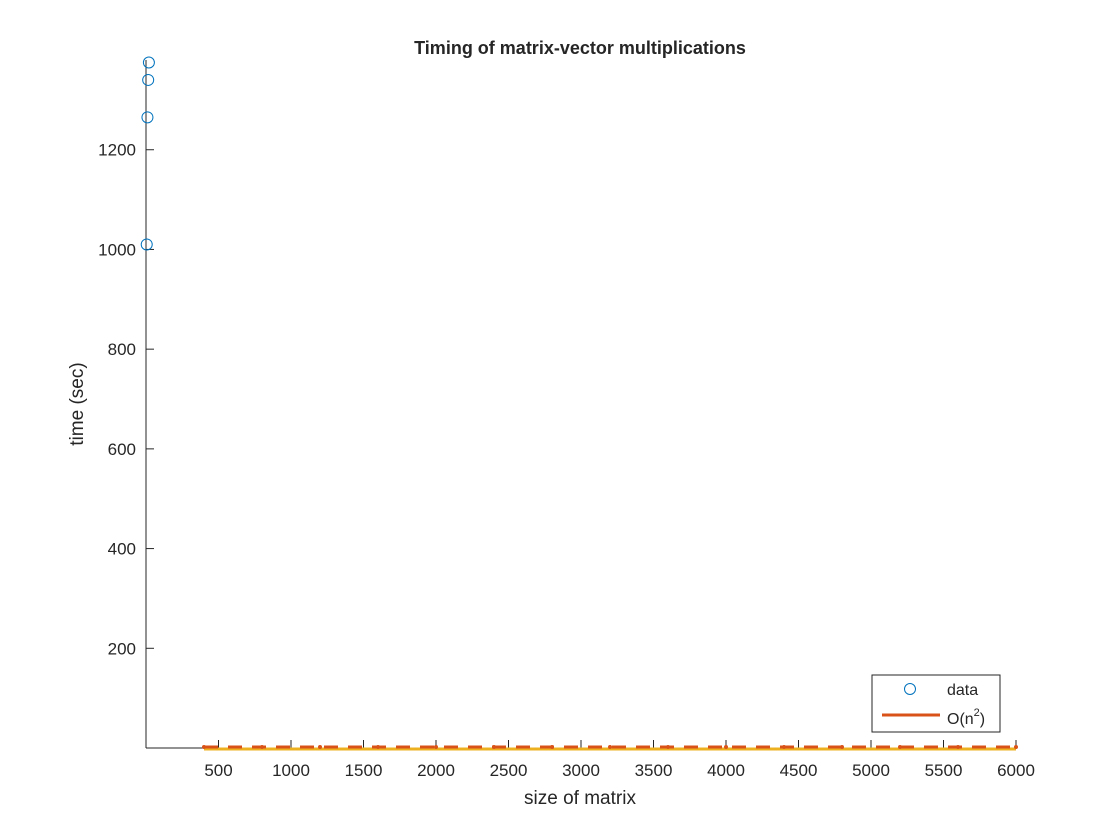 The width and height of the screenshot is (1120, 840). I want to click on x-tick-label: 6000, so click(1016, 770).